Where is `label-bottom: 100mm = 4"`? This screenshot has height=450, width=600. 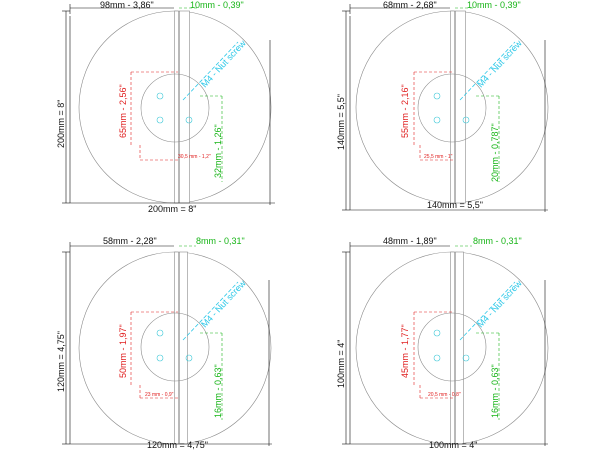 label-bottom: 100mm = 4" is located at coordinates (453, 445).